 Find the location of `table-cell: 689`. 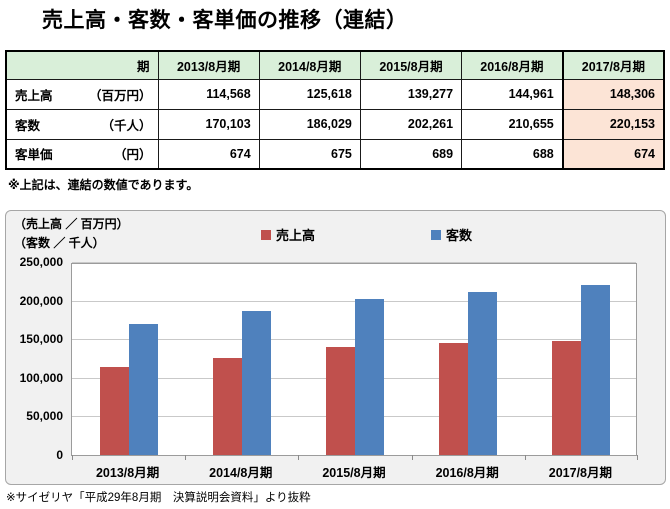

table-cell: 689 is located at coordinates (411, 154).